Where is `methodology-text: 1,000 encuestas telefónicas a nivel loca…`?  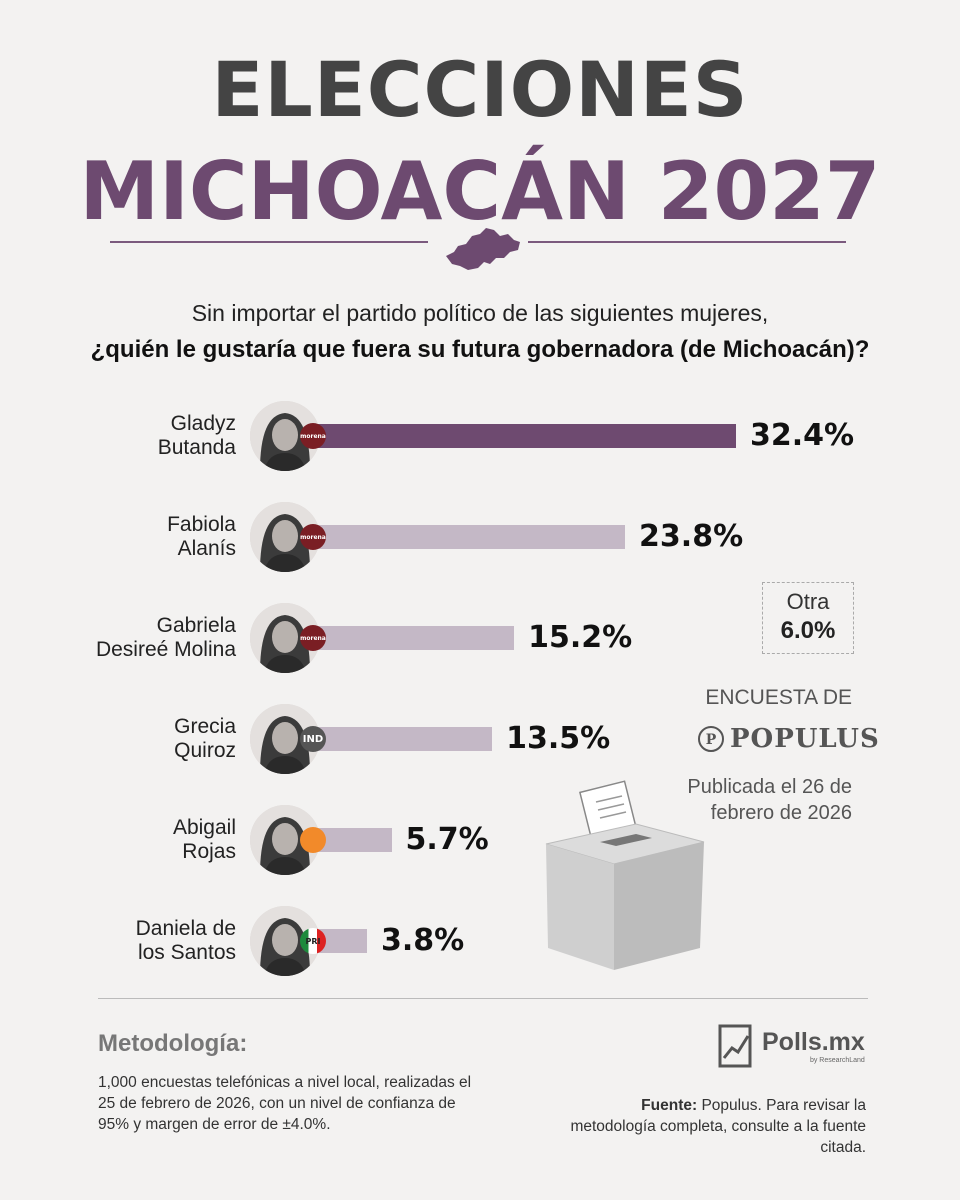
methodology-text: 1,000 encuestas telefónicas a nivel loca… is located at coordinates (285, 1103).